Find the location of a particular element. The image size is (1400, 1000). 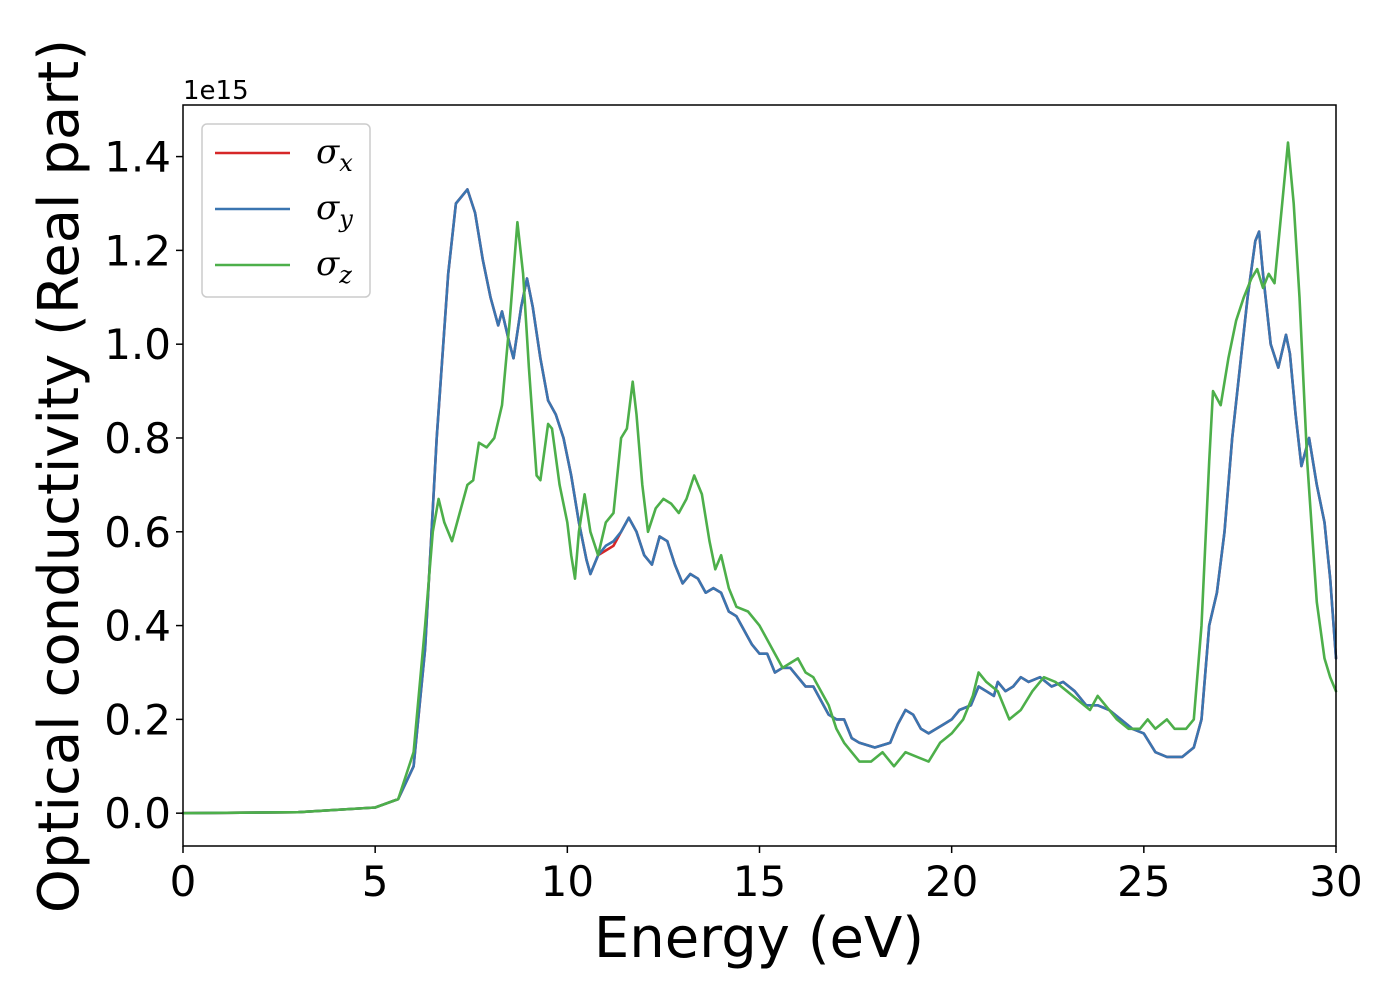

y-tick-label: 0.0 is located at coordinates (137, 813).